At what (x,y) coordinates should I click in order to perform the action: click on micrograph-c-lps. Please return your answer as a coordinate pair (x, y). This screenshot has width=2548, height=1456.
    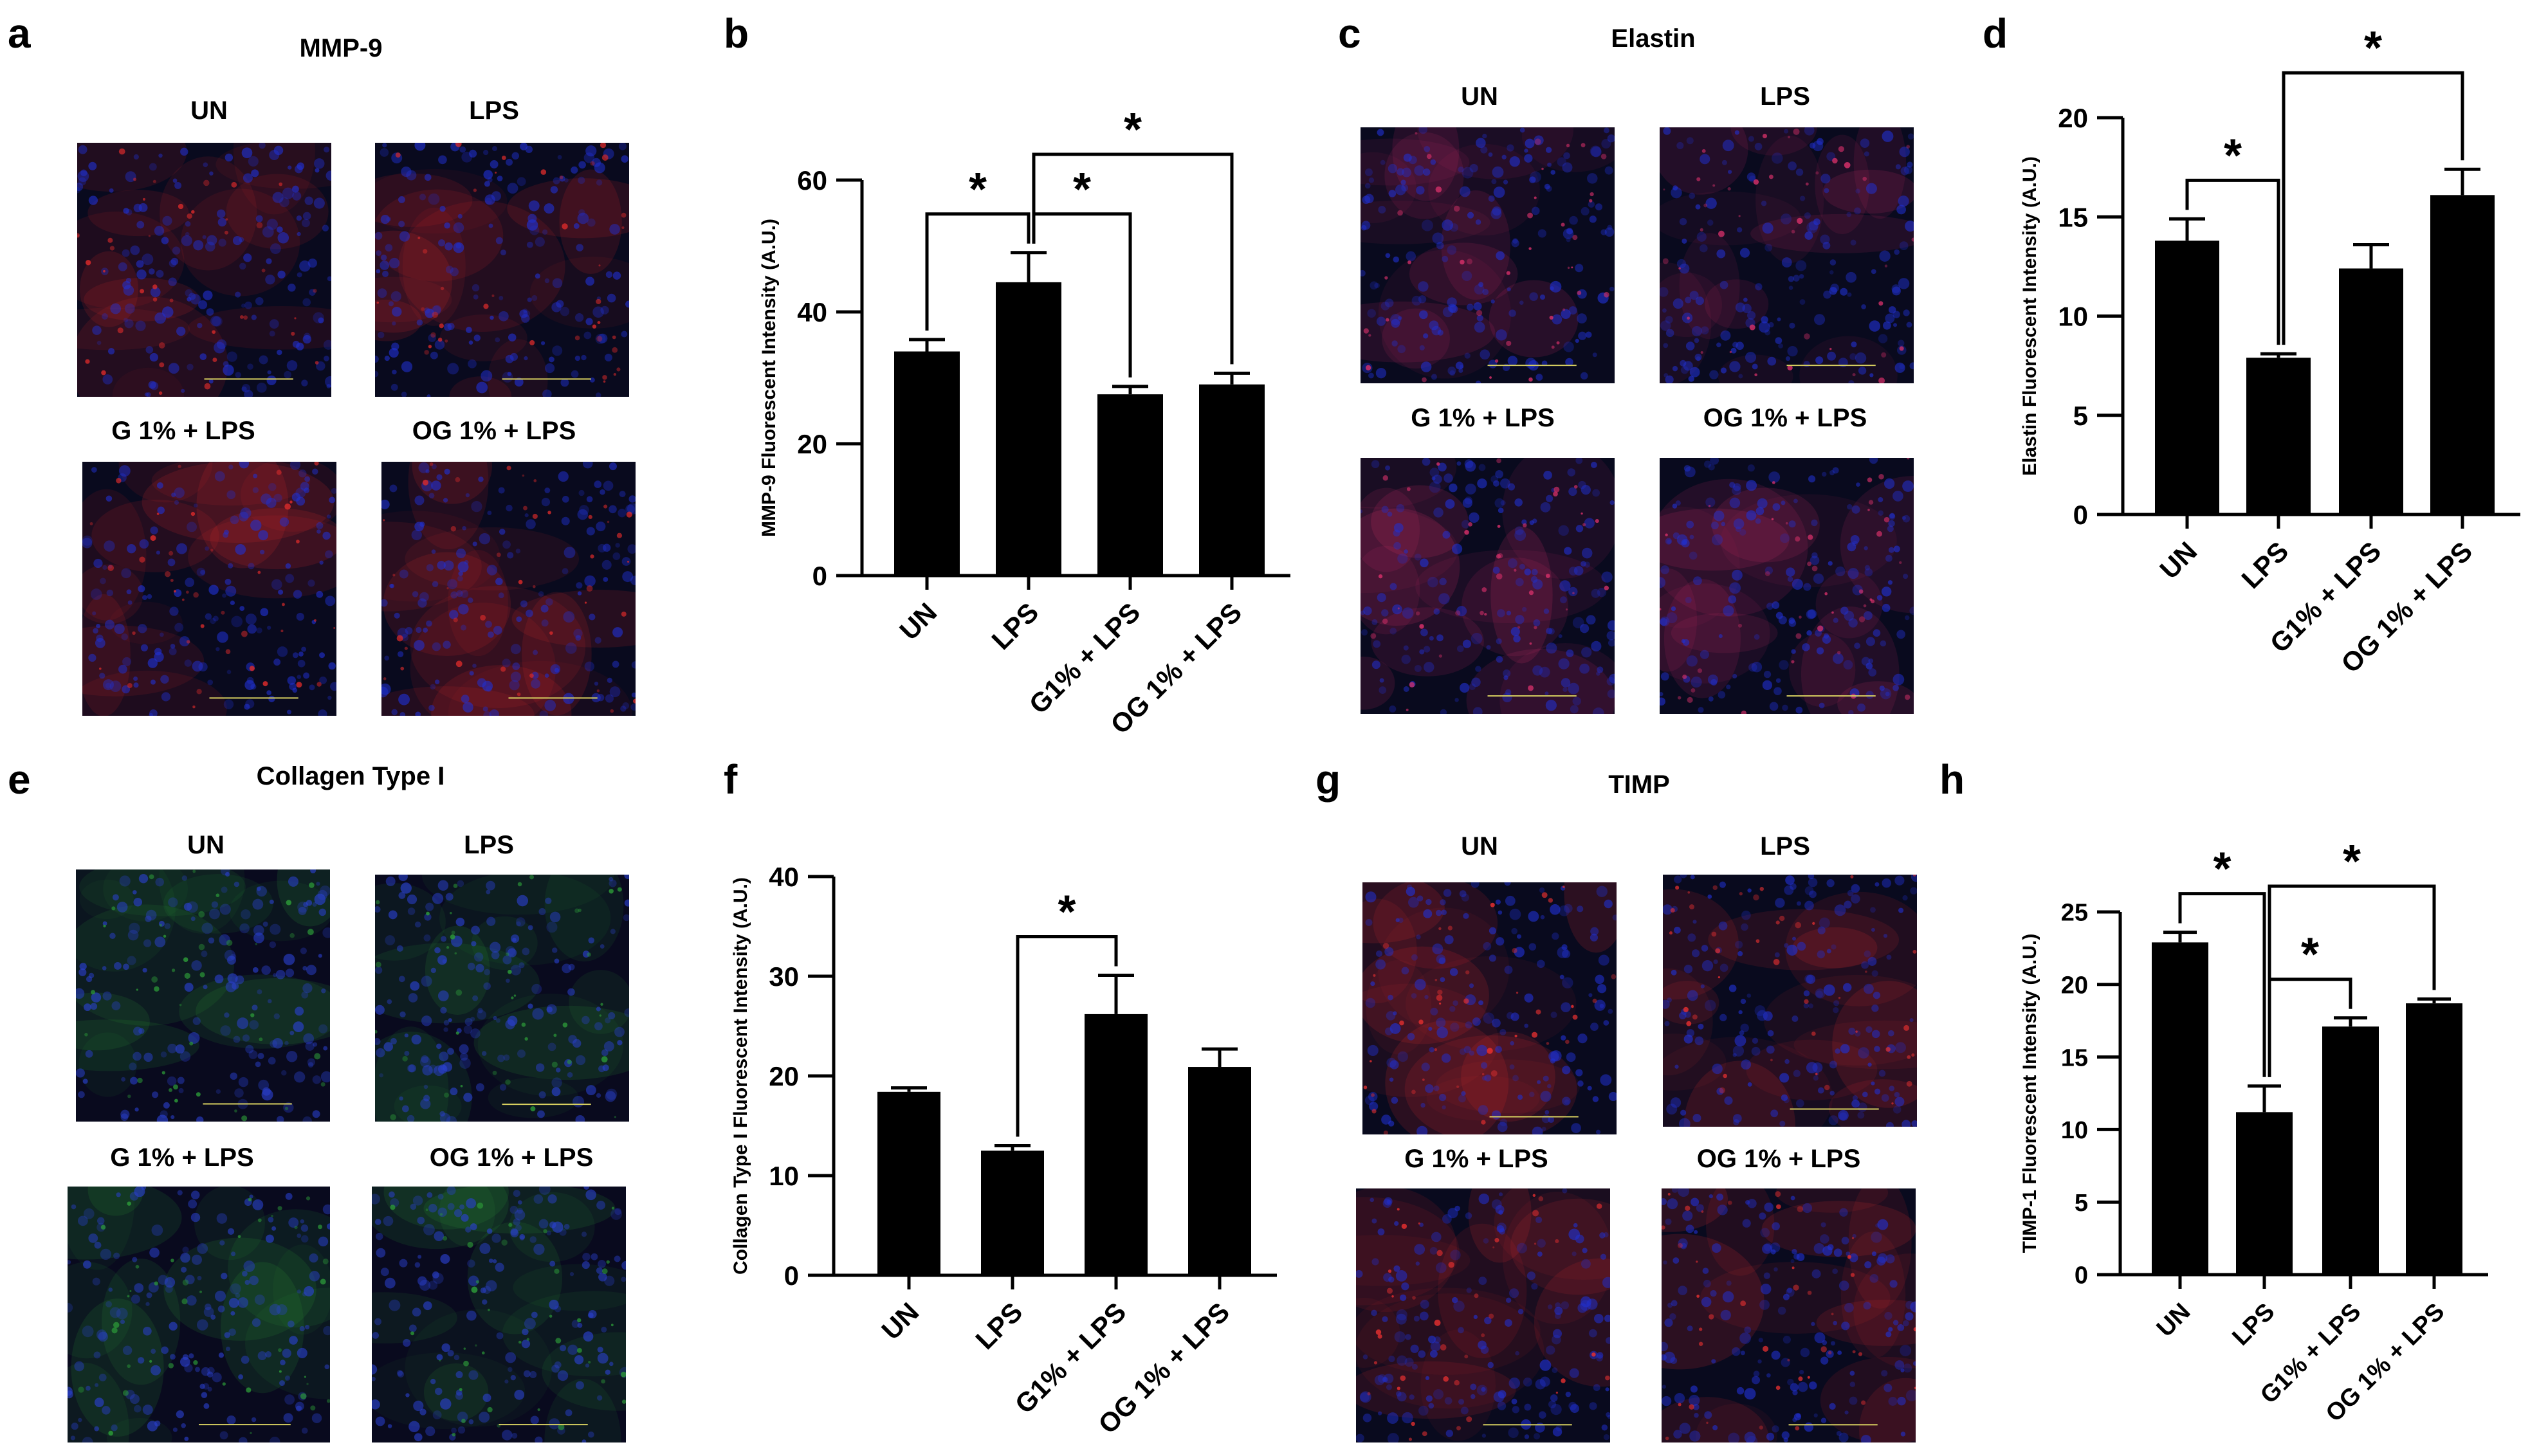
    Looking at the image, I should click on (1787, 255).